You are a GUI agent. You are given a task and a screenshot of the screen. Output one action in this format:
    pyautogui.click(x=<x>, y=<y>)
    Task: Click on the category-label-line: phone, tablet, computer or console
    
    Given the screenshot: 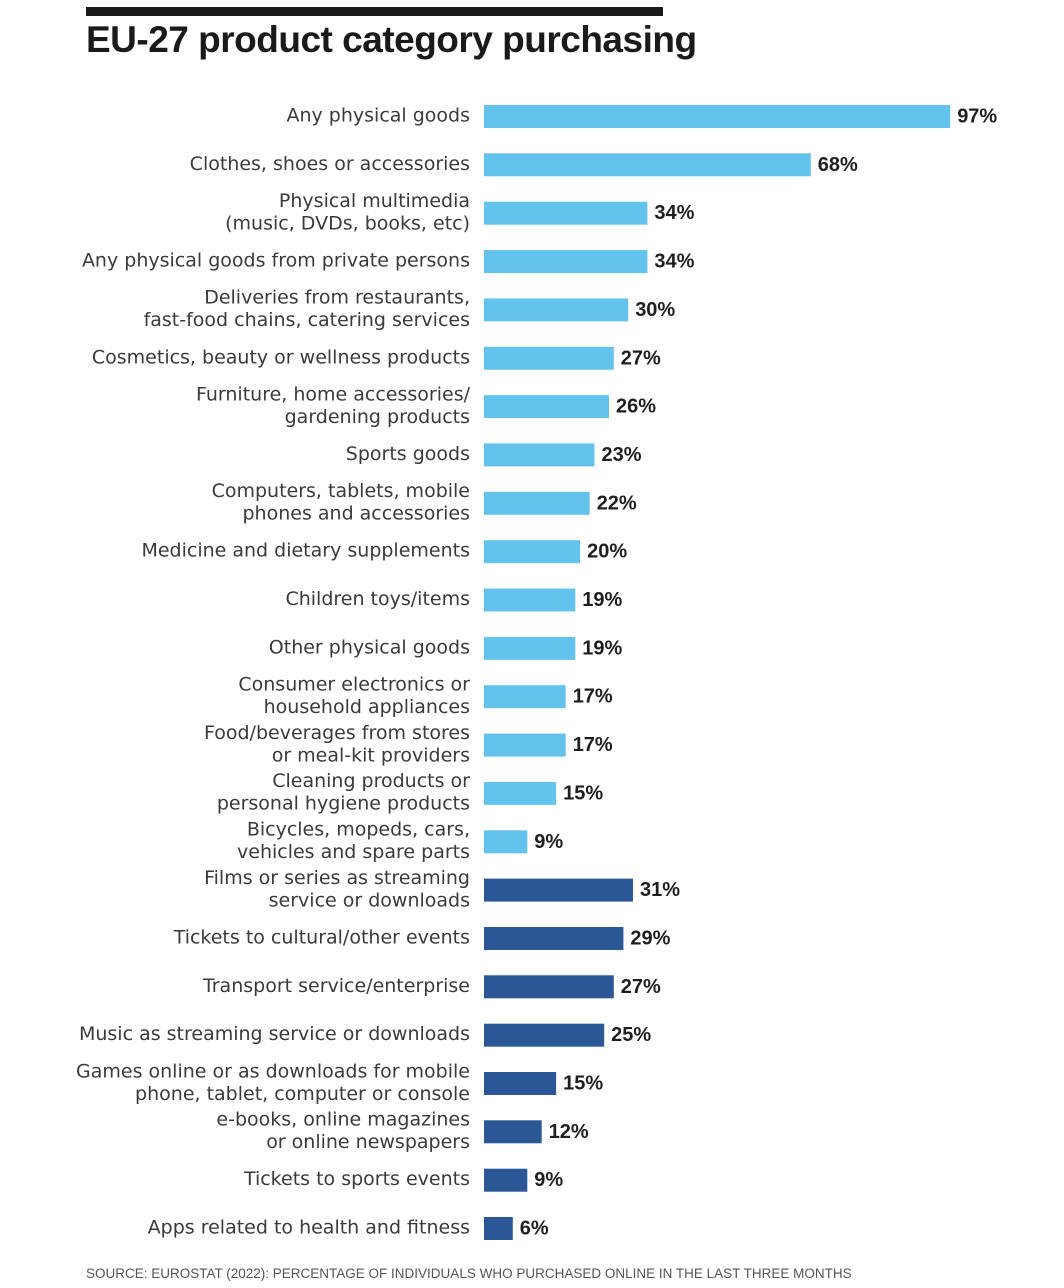 What is the action you would take?
    pyautogui.click(x=302, y=1094)
    